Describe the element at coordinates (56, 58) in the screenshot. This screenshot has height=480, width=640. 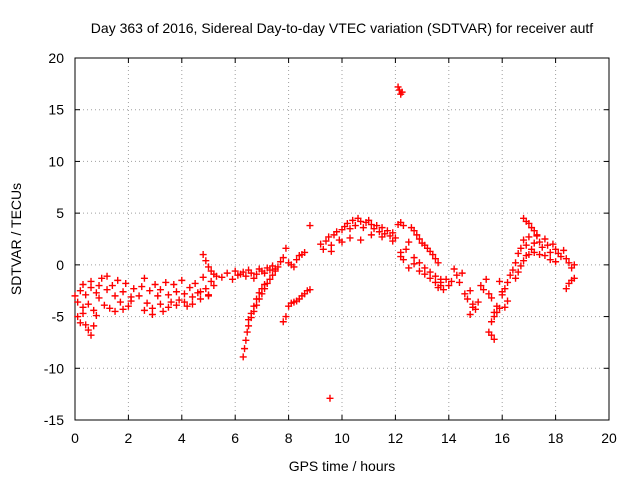
I see `y-tick-label: 20` at that location.